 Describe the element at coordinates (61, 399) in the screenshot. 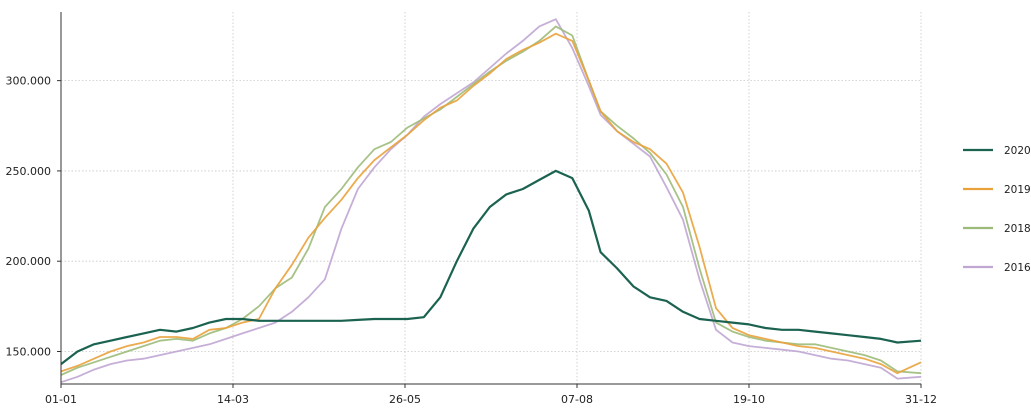

I see `x-tick-label: 01-01` at that location.